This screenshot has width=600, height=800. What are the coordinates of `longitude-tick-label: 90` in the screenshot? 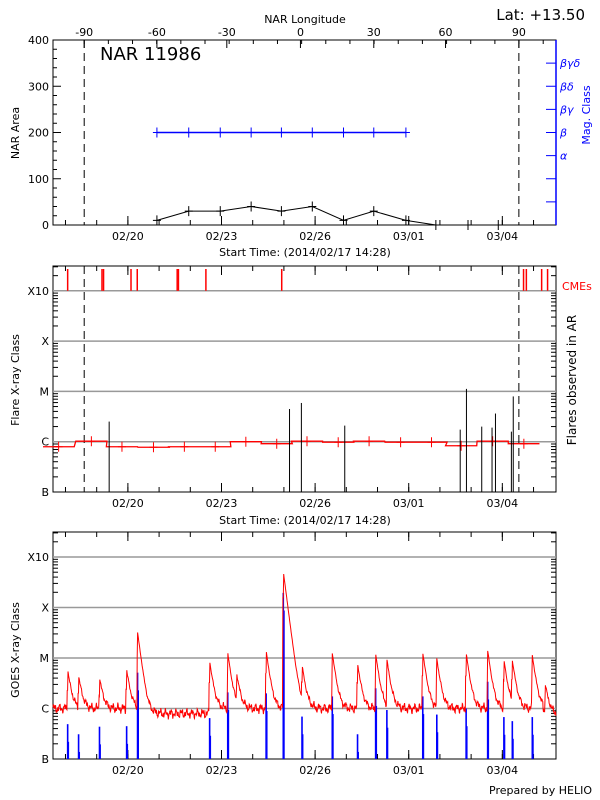 It's located at (519, 32).